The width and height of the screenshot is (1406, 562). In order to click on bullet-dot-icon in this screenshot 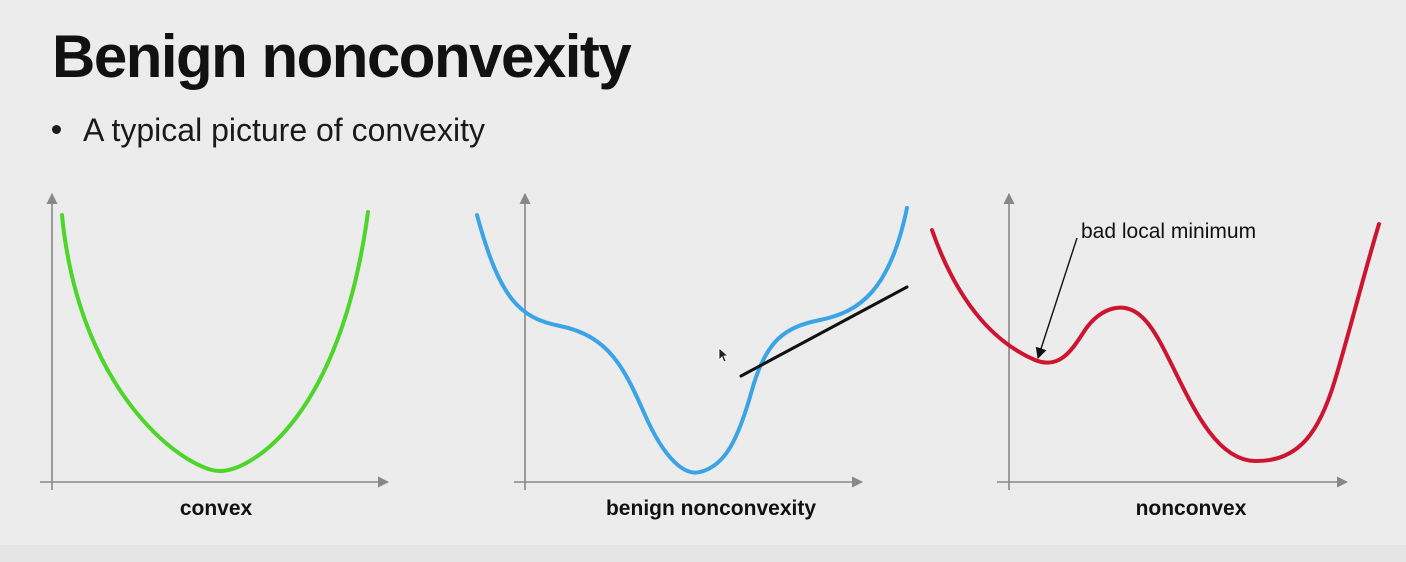, I will do `click(56, 130)`.